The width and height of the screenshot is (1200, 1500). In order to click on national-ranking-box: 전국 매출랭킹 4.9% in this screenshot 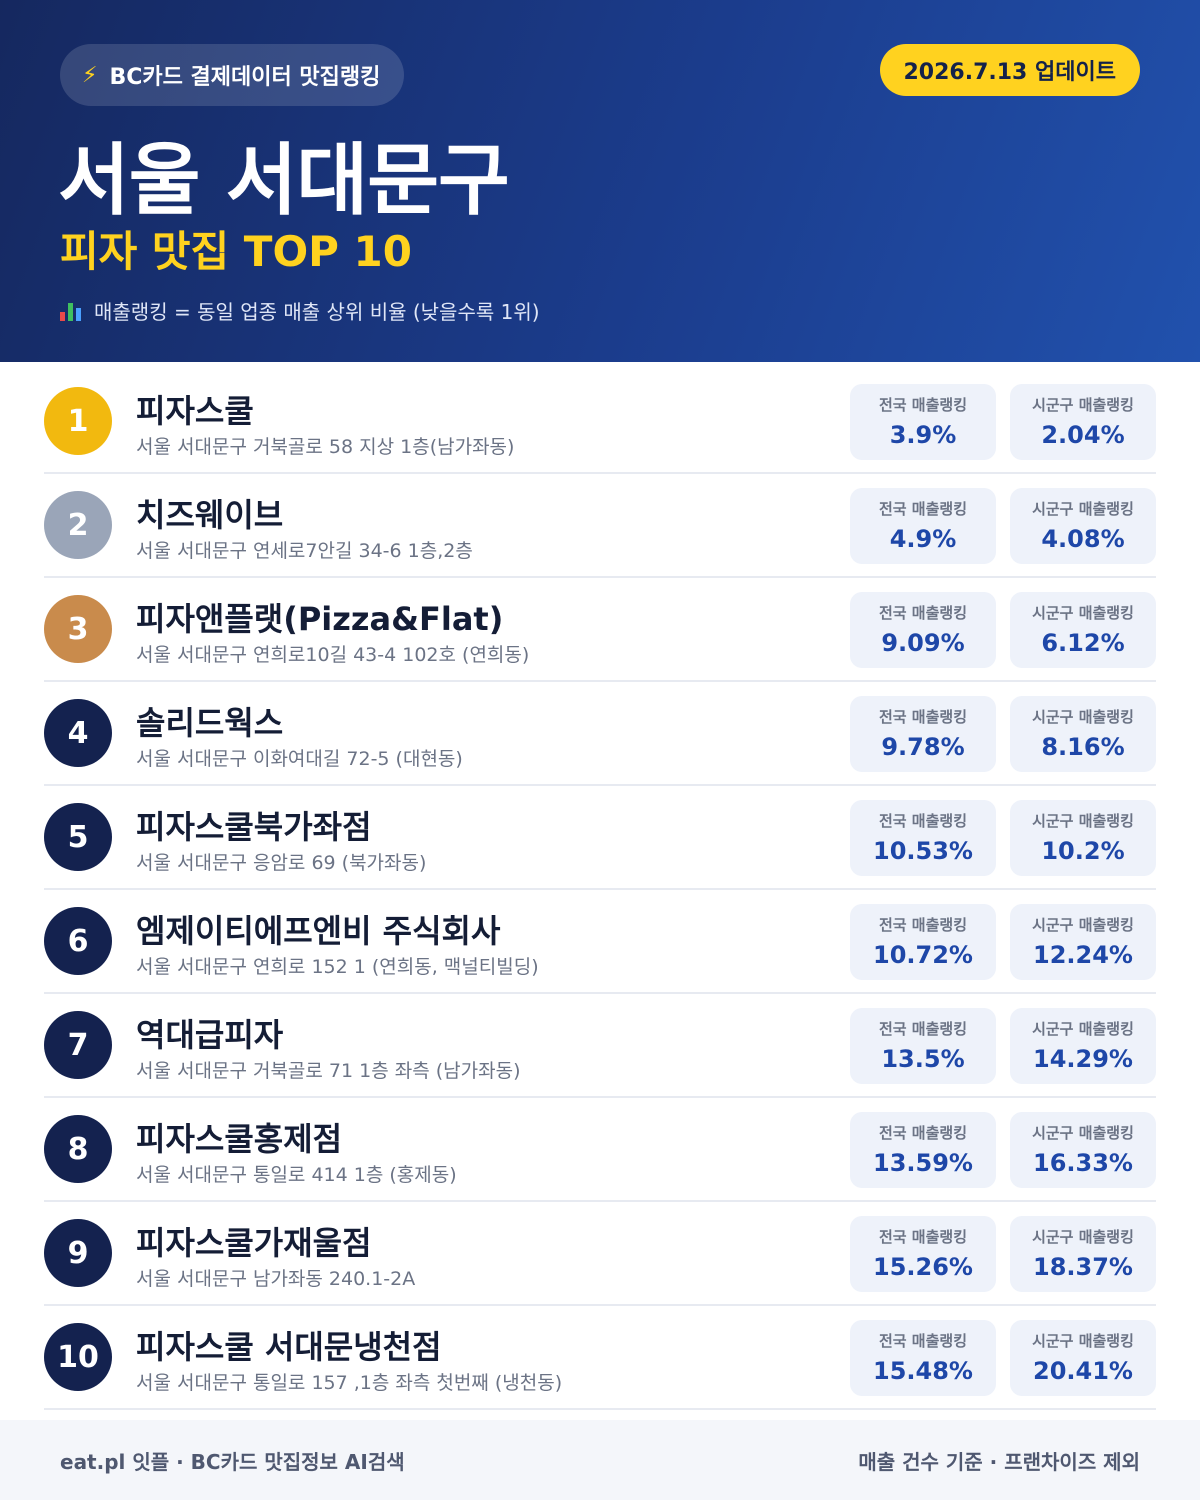, I will do `click(923, 526)`.